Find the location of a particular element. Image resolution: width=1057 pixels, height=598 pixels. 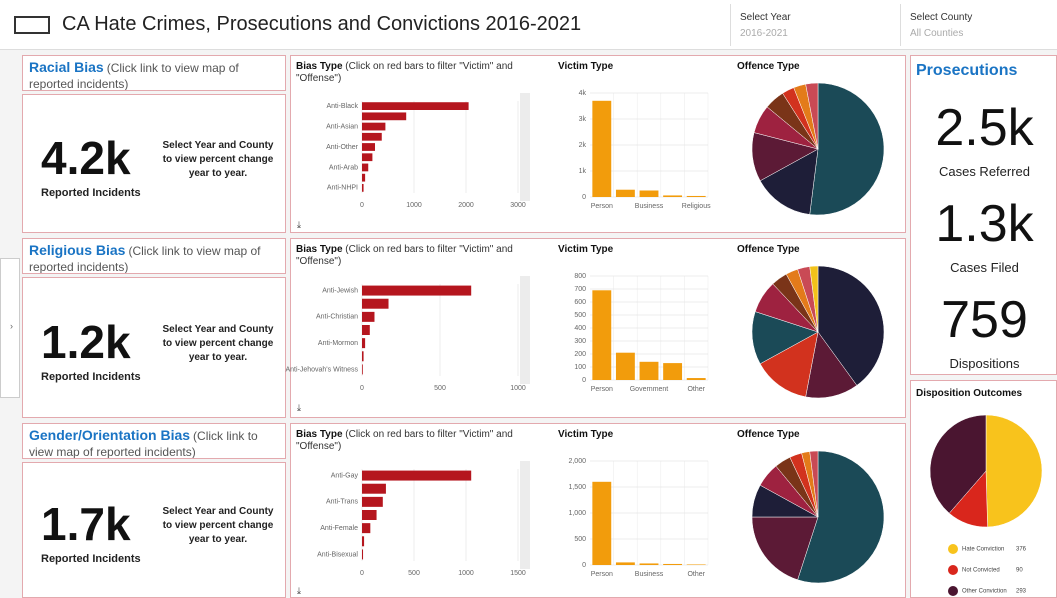

logo is located at coordinates (32, 25).